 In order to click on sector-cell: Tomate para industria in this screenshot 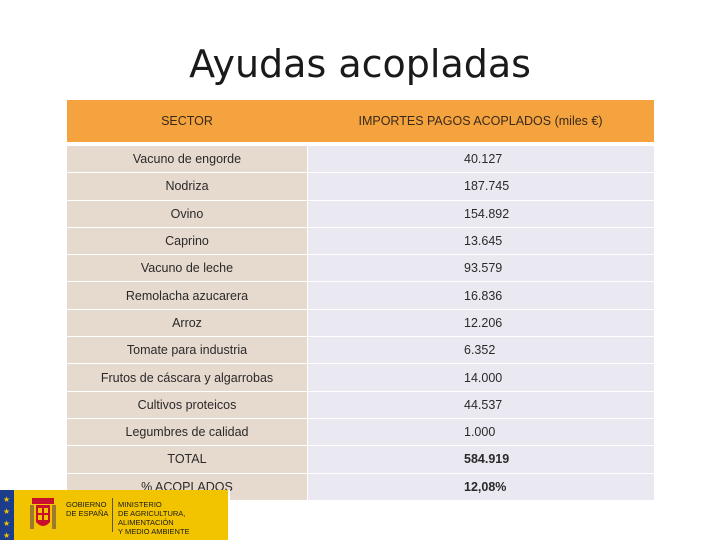, I will do `click(187, 350)`.